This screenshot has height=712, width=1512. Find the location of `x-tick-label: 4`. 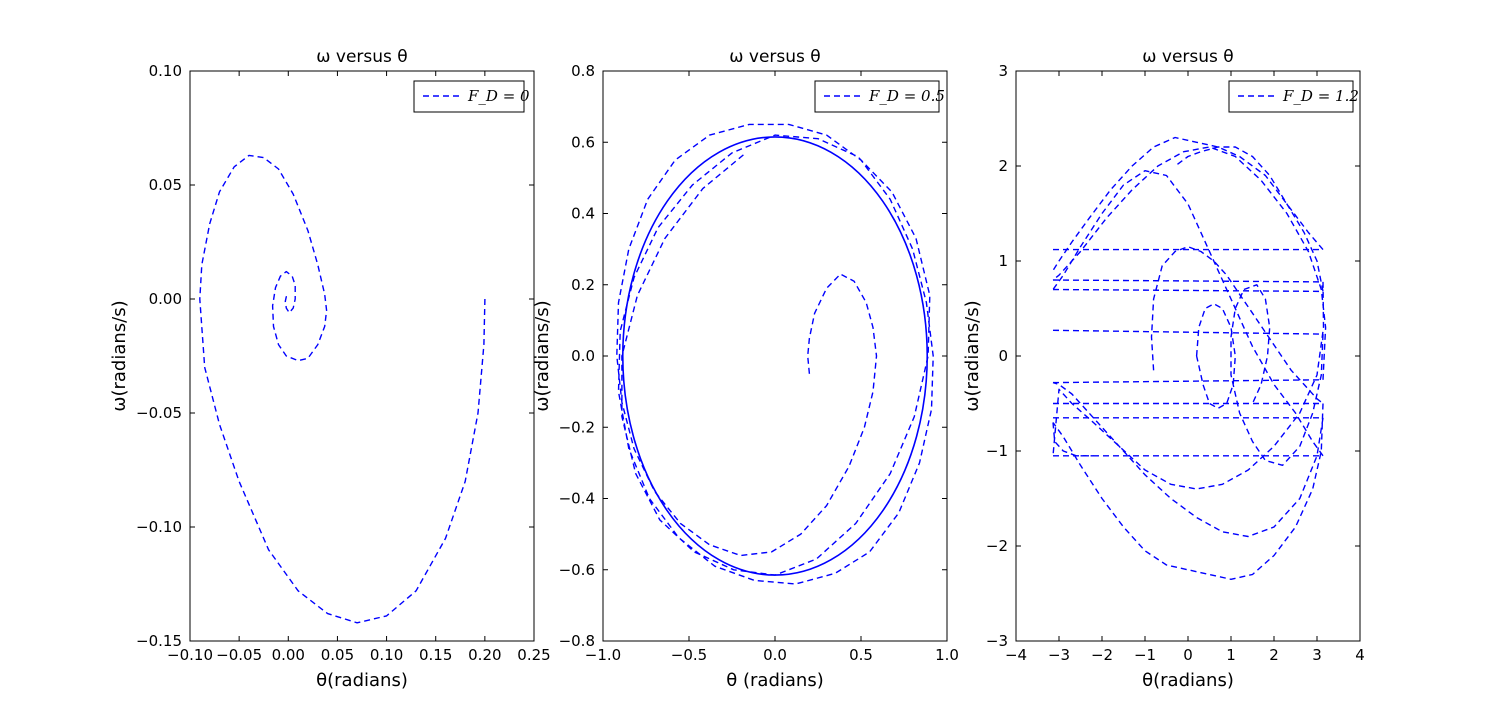

x-tick-label: 4 is located at coordinates (1360, 655).